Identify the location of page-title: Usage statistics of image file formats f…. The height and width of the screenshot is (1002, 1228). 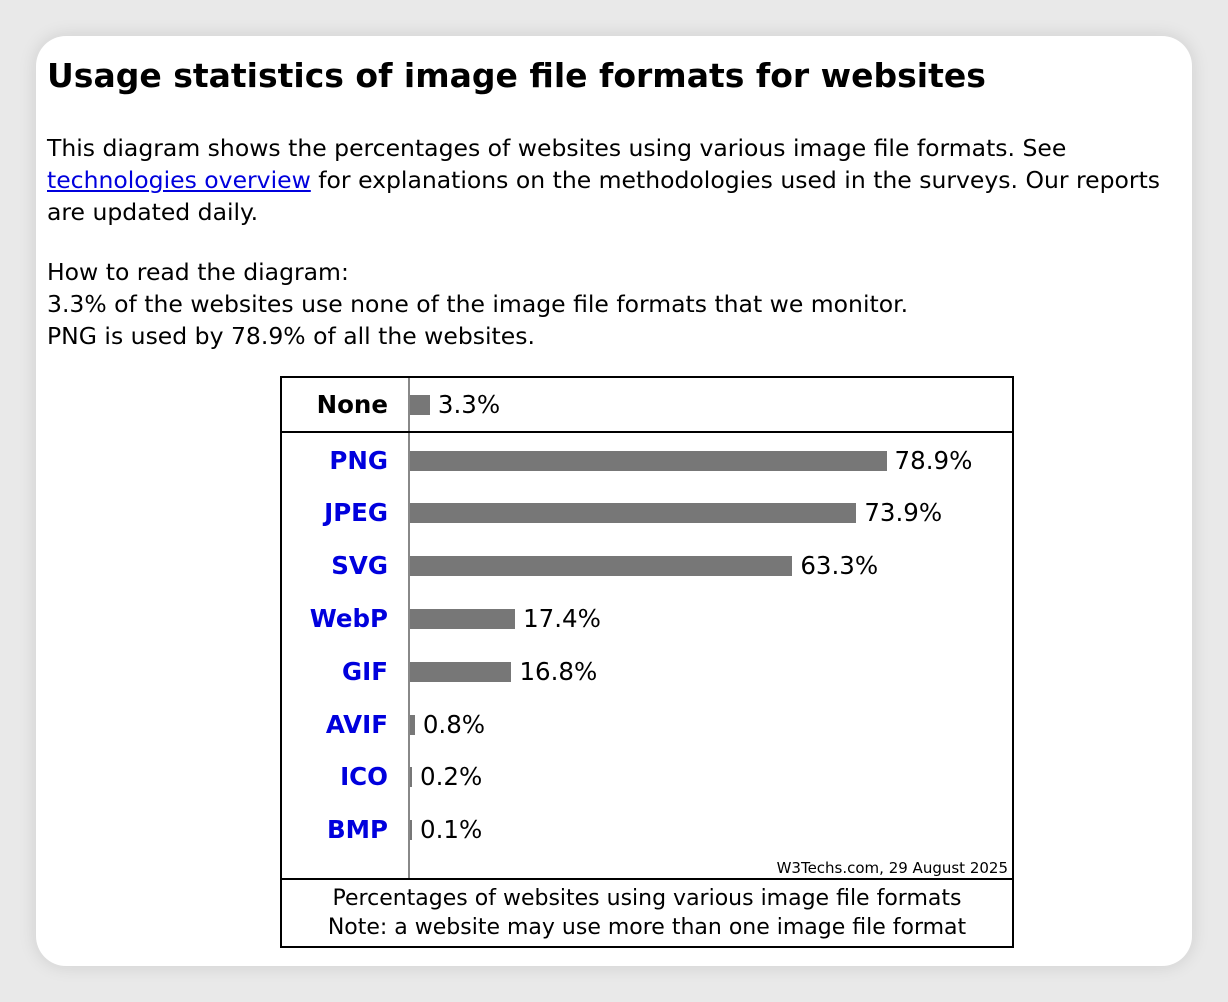
(516, 75).